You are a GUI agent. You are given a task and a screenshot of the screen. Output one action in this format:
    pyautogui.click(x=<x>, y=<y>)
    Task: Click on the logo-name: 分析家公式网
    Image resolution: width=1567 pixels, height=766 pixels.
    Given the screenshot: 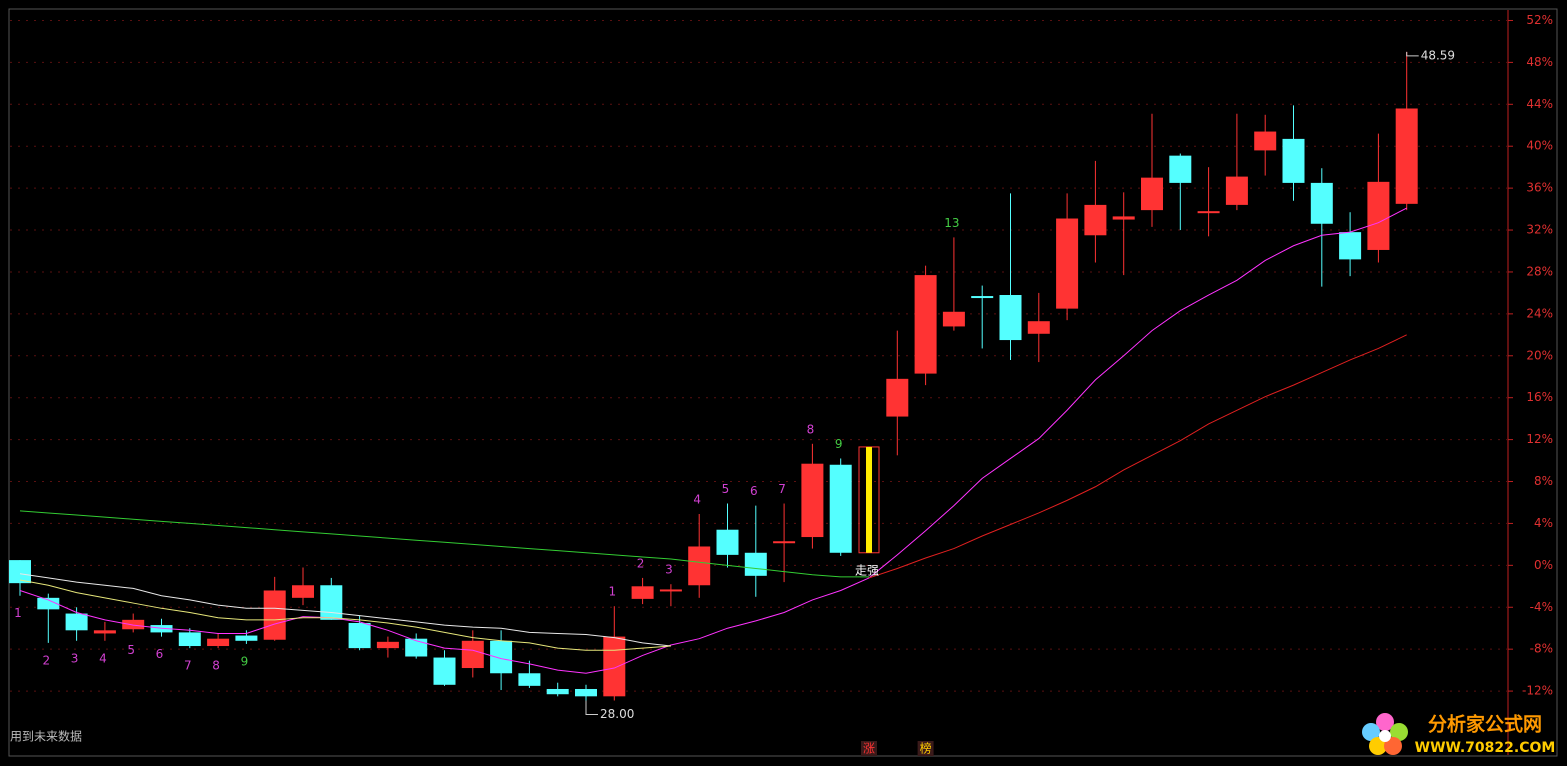 What is the action you would take?
    pyautogui.click(x=1485, y=724)
    